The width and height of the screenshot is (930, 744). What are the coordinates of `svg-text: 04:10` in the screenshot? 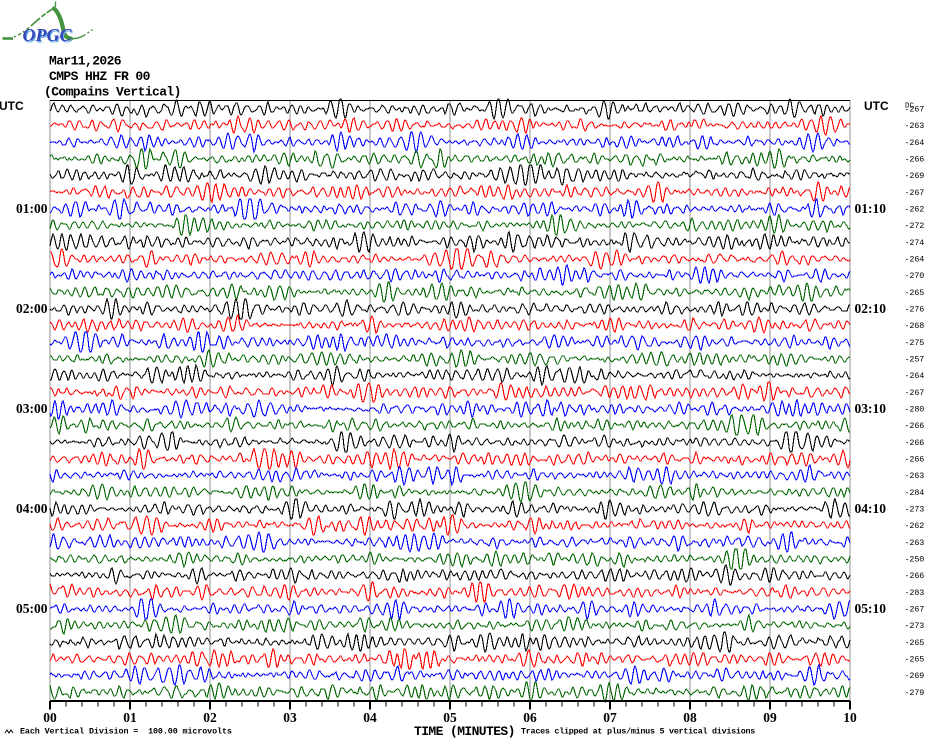 It's located at (871, 508).